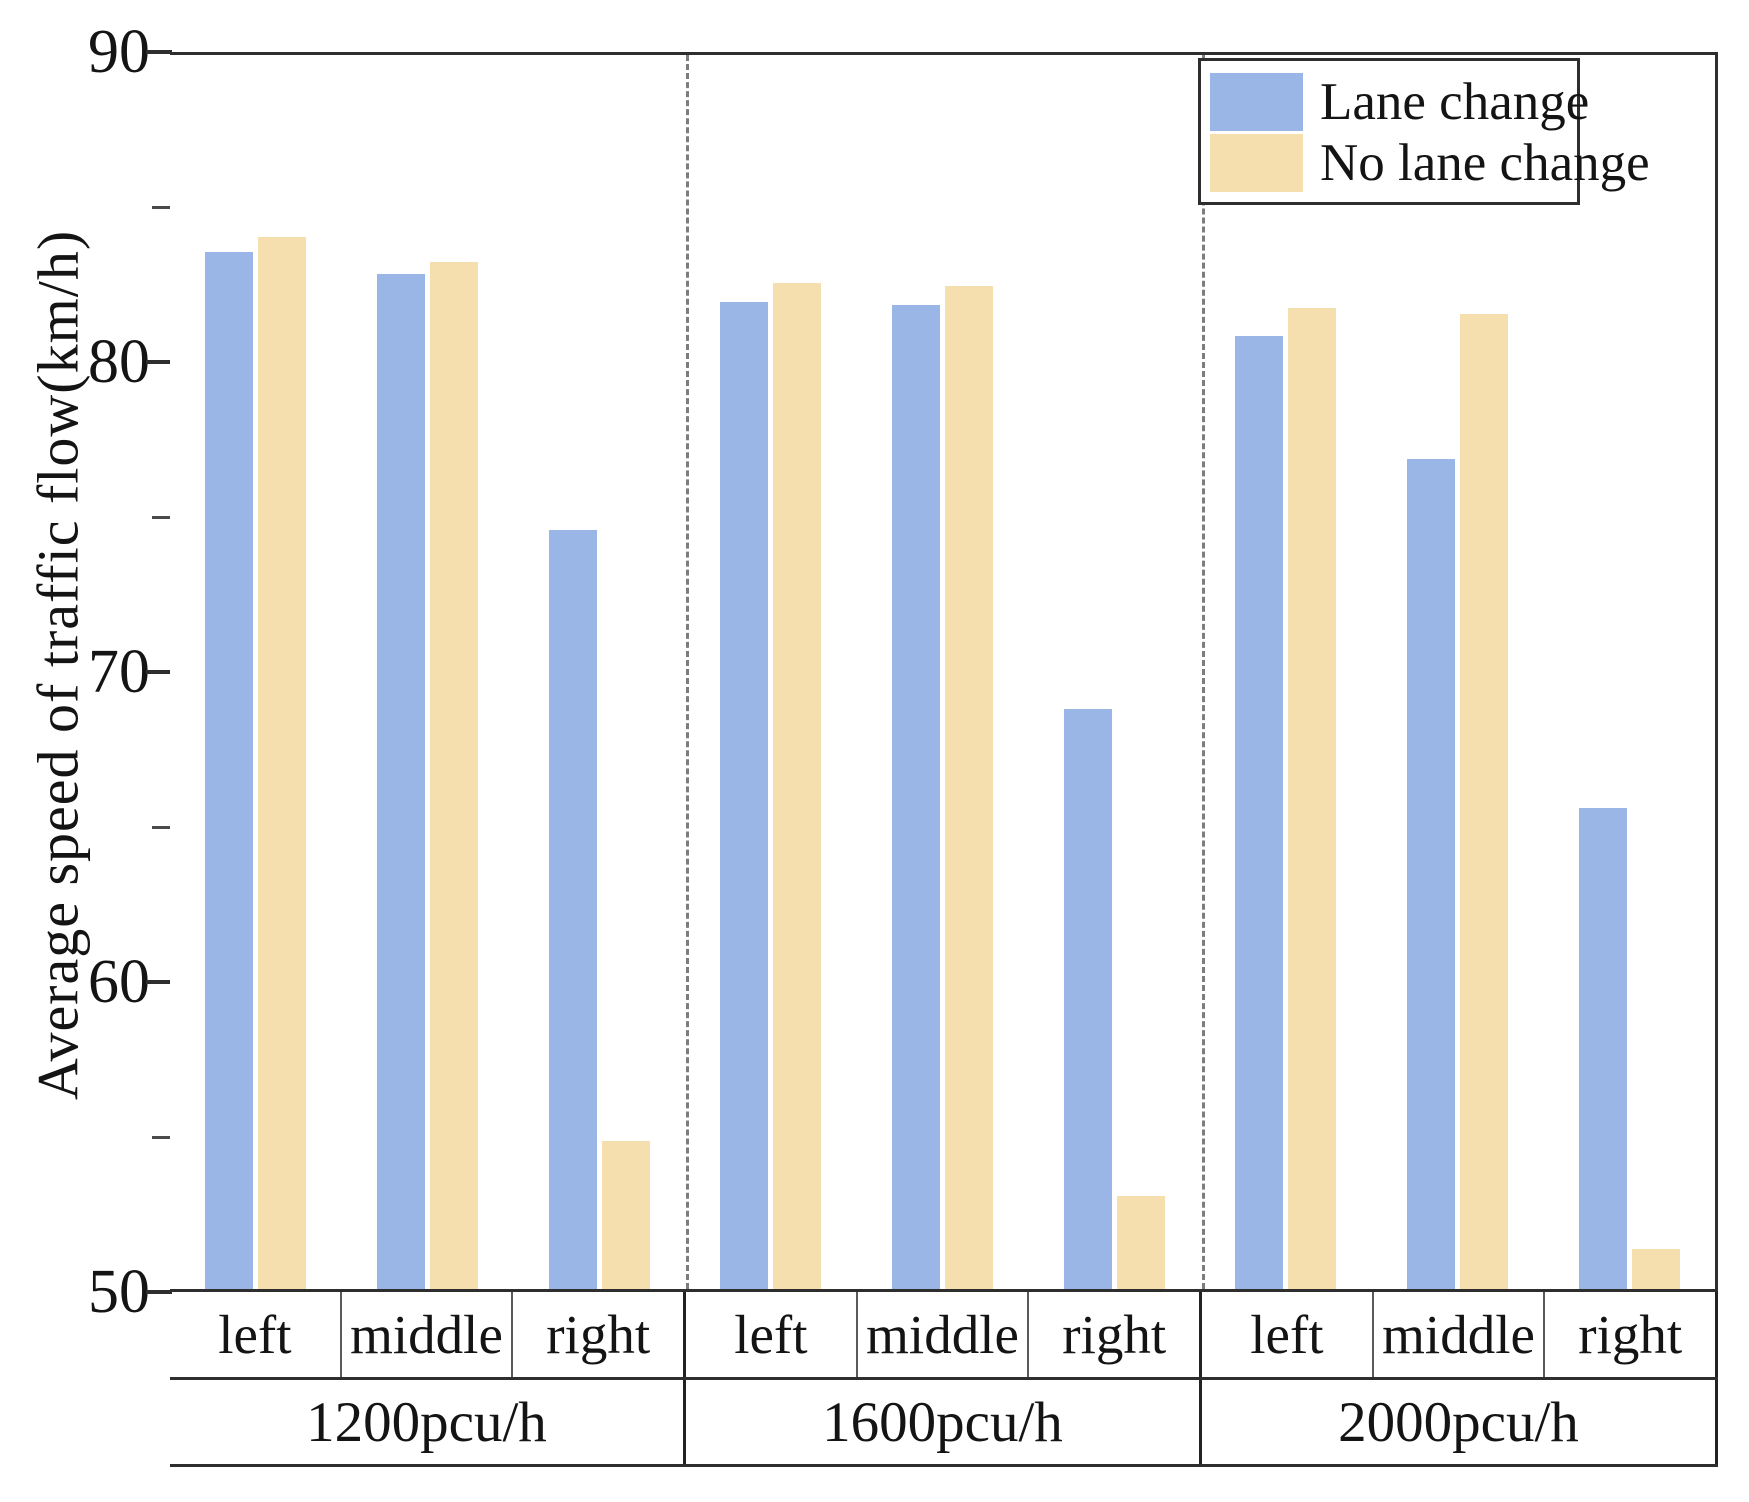 The height and width of the screenshot is (1502, 1749). Describe the element at coordinates (1256, 101) in the screenshot. I see `legend-swatch-lane-change` at that location.